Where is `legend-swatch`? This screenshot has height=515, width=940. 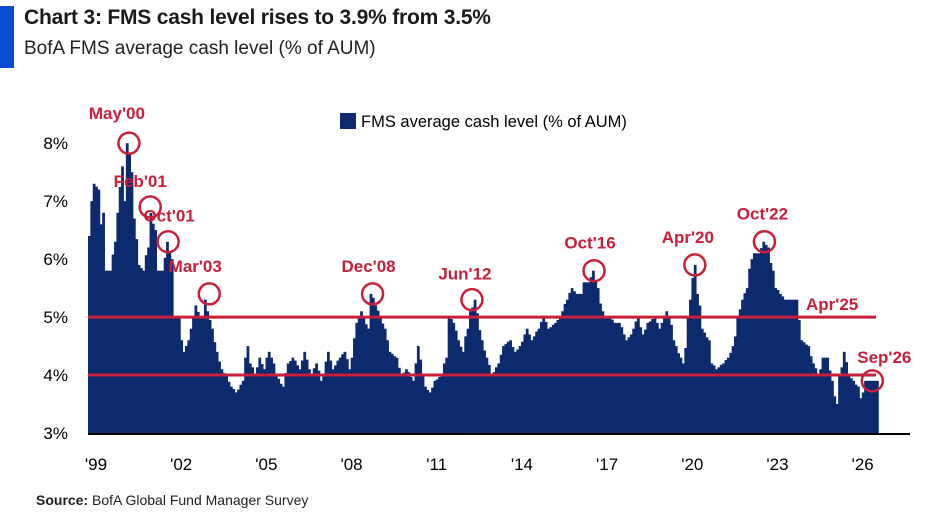 legend-swatch is located at coordinates (348, 121).